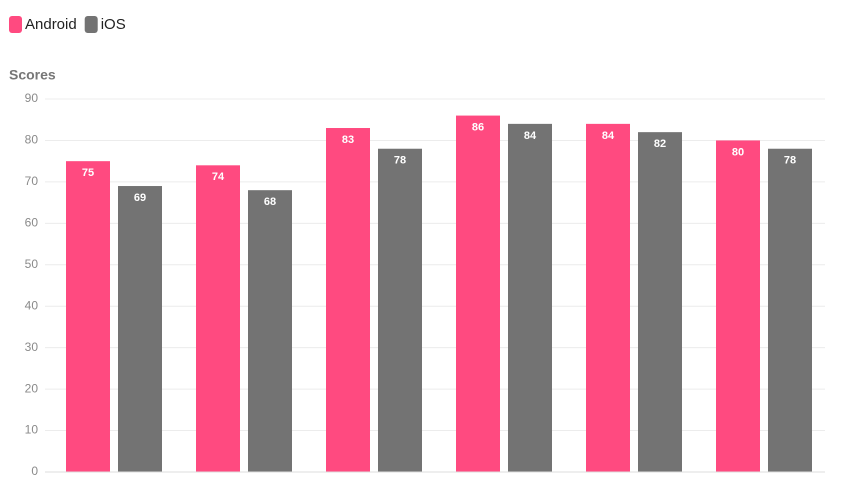 This screenshot has width=857, height=482. Describe the element at coordinates (738, 152) in the screenshot. I see `value-label: 80` at that location.